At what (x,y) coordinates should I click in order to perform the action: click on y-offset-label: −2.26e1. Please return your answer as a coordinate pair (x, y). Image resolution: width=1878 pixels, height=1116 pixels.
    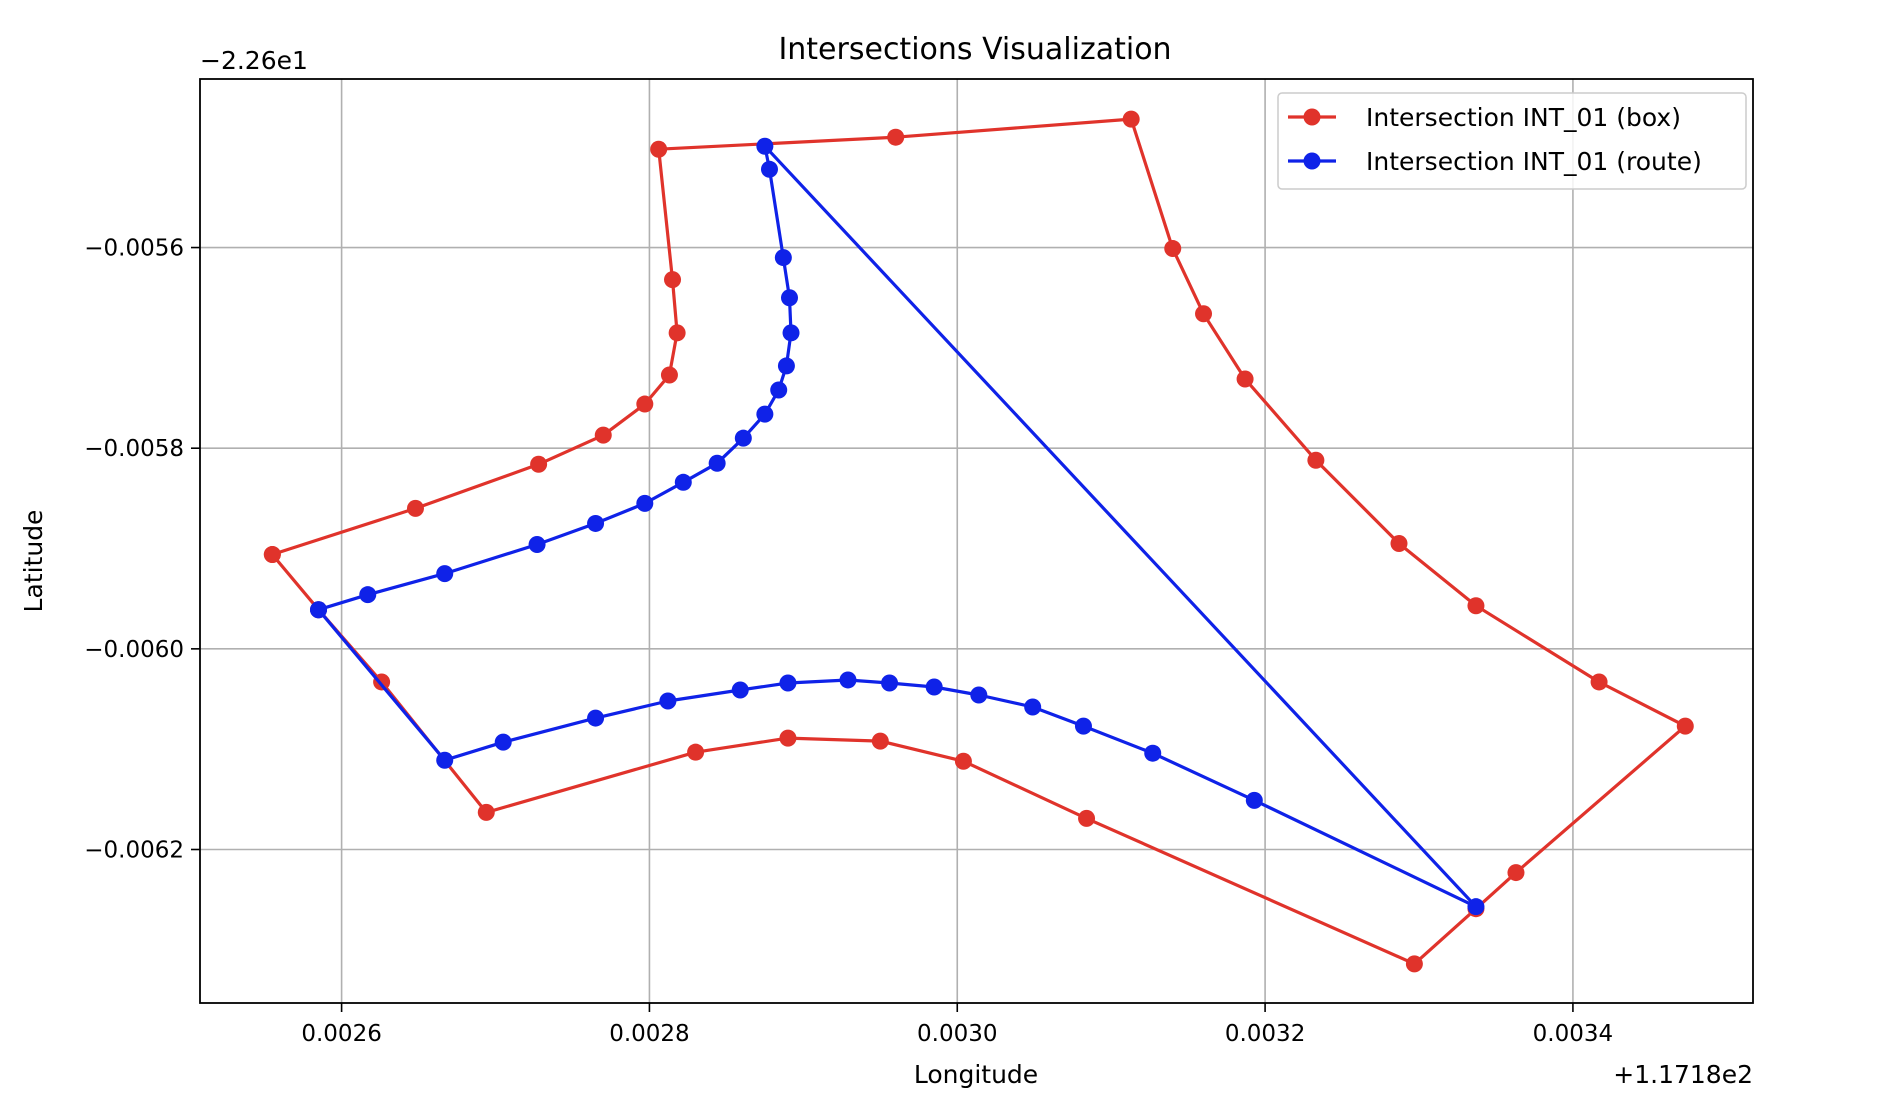
    Looking at the image, I should click on (254, 60).